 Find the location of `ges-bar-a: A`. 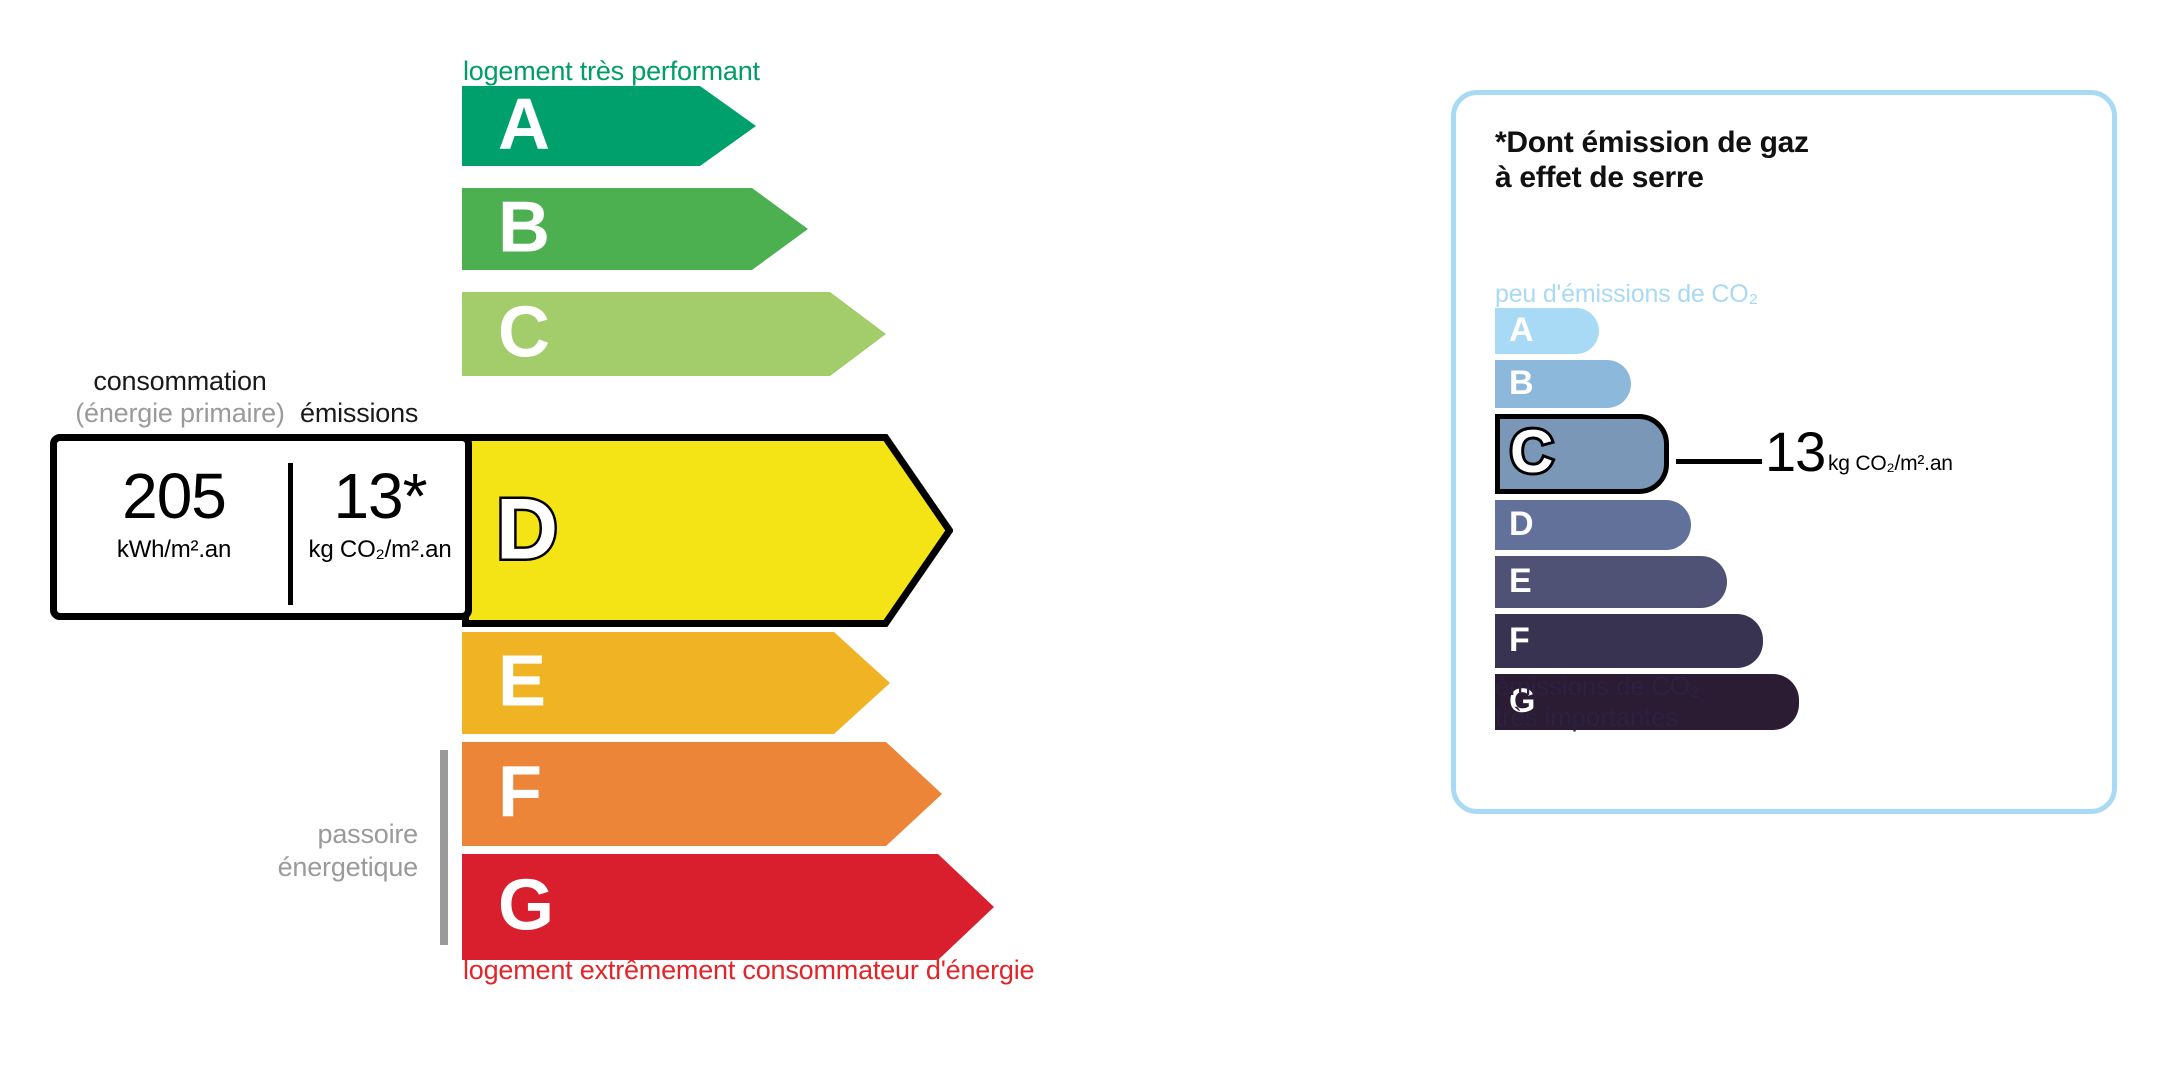

ges-bar-a: A is located at coordinates (1547, 331).